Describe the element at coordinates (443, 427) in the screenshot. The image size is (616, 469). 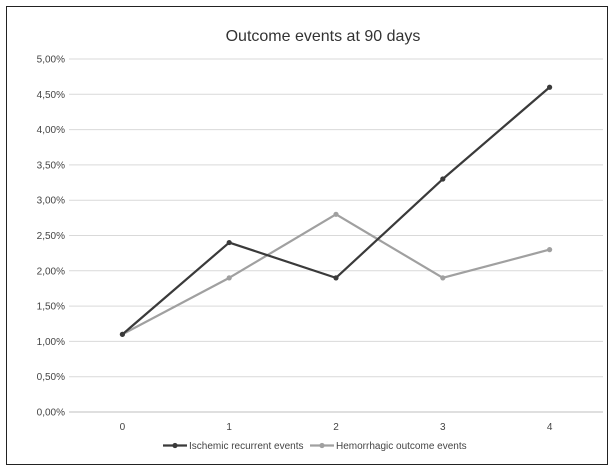
I see `x-tick-label: 3` at that location.